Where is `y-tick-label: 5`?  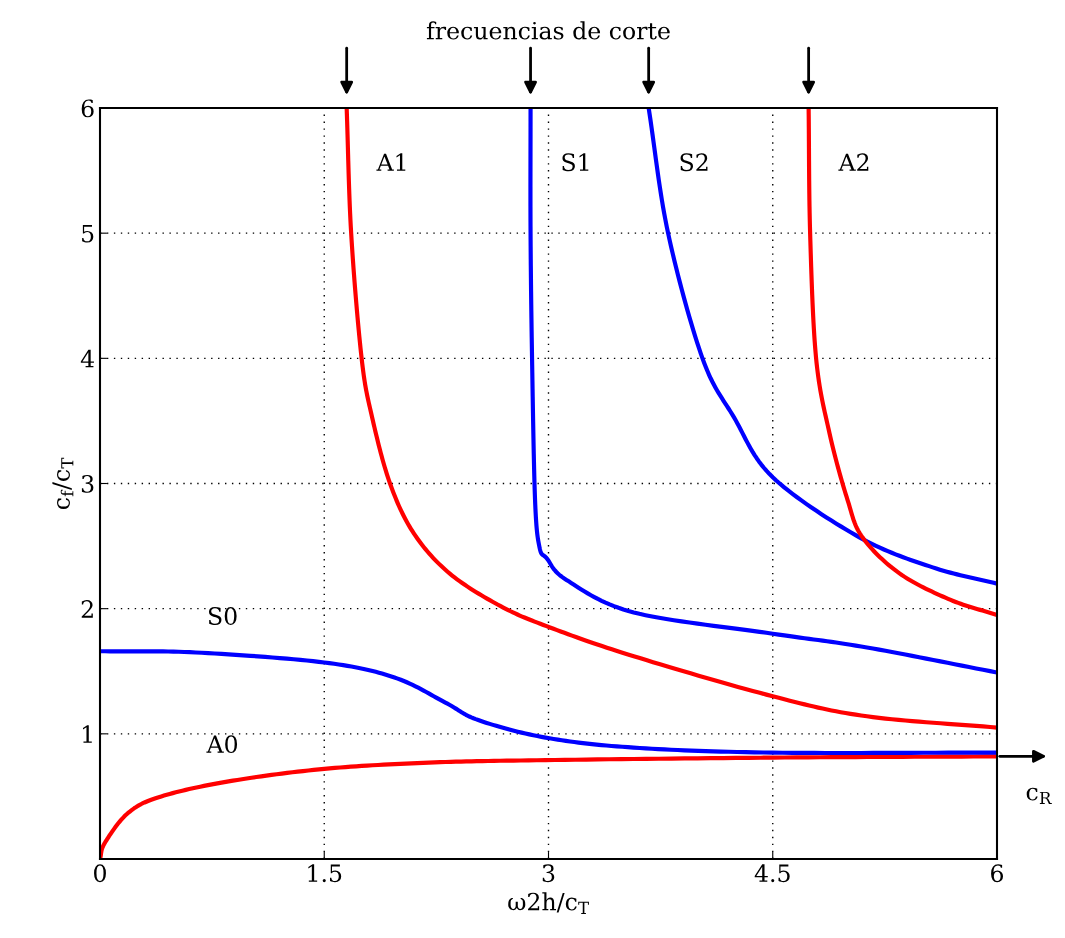 y-tick-label: 5 is located at coordinates (88, 233).